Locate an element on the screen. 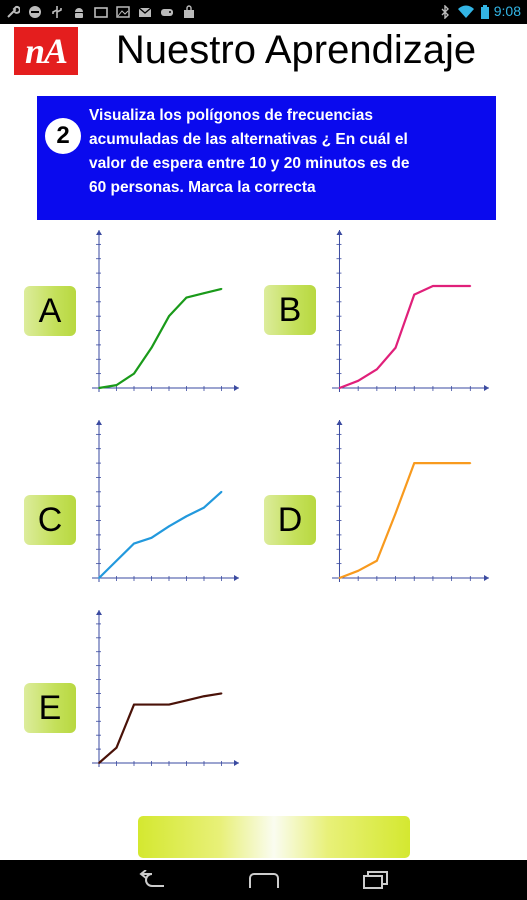 Image resolution: width=527 pixels, height=900 pixels. image-icon is located at coordinates (123, 12).